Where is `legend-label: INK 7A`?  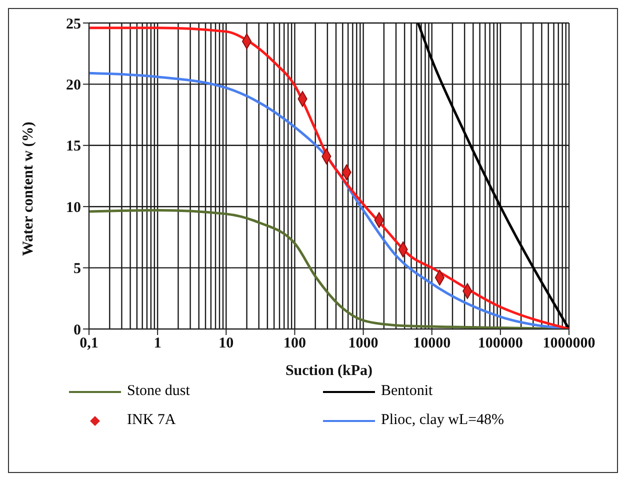 legend-label: INK 7A is located at coordinates (151, 420).